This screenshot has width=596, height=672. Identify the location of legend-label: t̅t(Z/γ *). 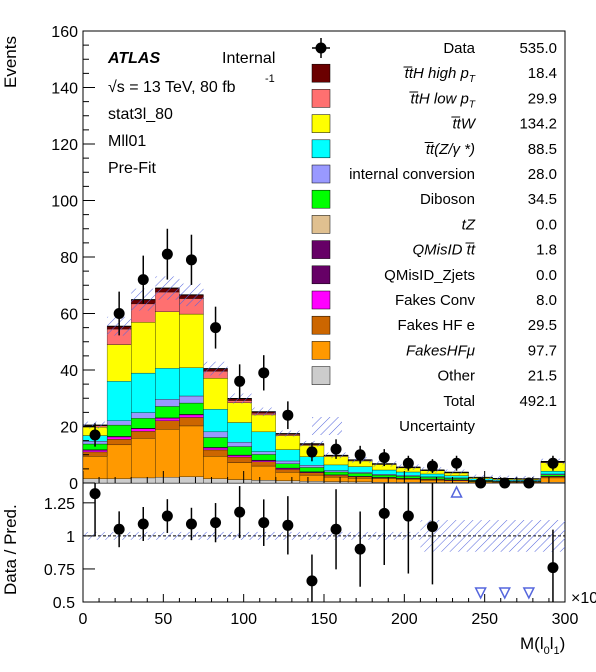
(449, 149).